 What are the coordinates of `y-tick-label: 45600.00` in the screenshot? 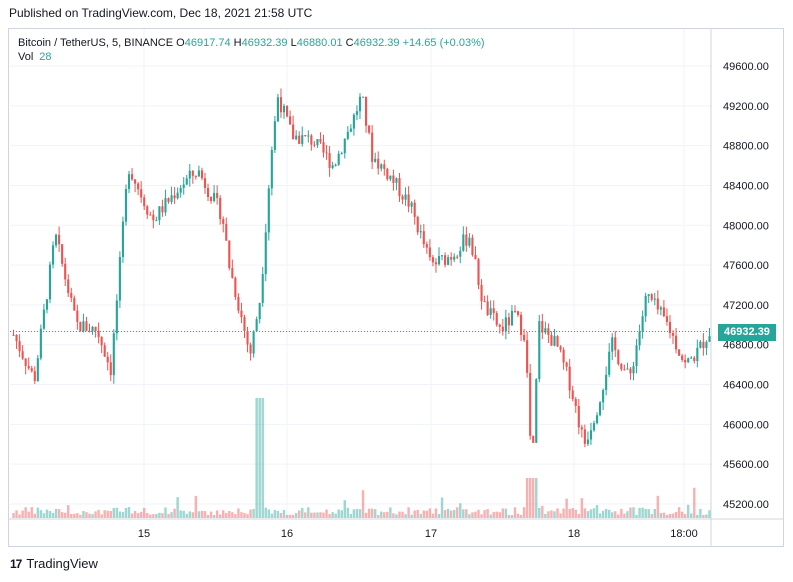 It's located at (746, 465).